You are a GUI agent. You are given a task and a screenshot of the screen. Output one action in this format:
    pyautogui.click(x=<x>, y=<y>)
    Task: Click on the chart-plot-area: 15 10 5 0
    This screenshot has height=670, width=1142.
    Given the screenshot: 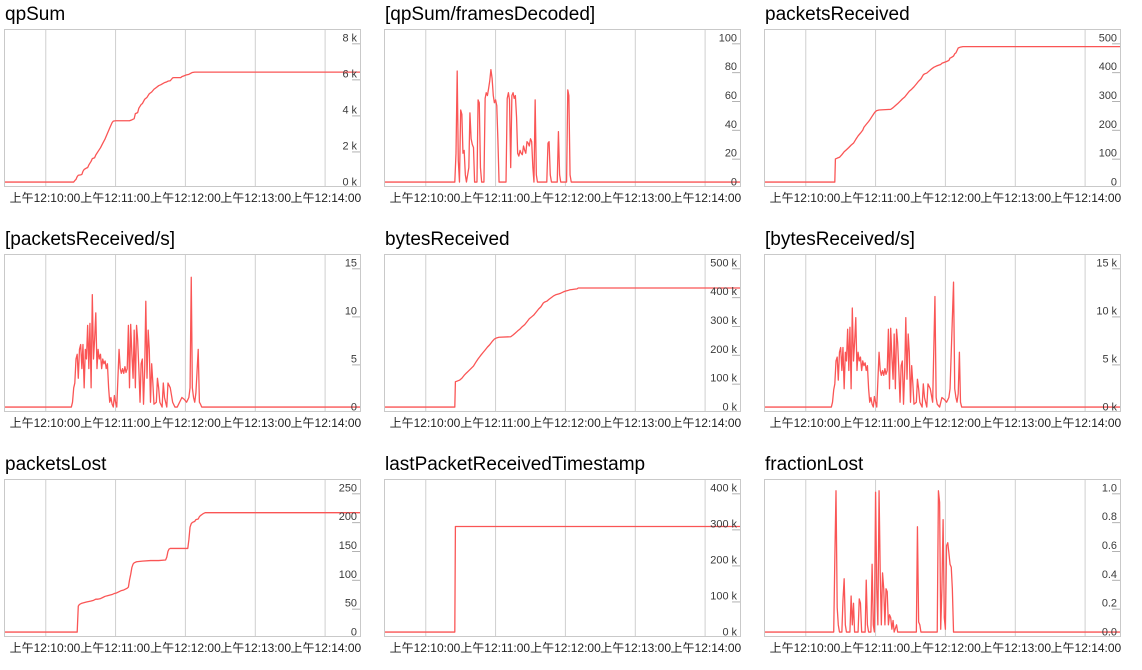 What is the action you would take?
    pyautogui.click(x=182, y=333)
    